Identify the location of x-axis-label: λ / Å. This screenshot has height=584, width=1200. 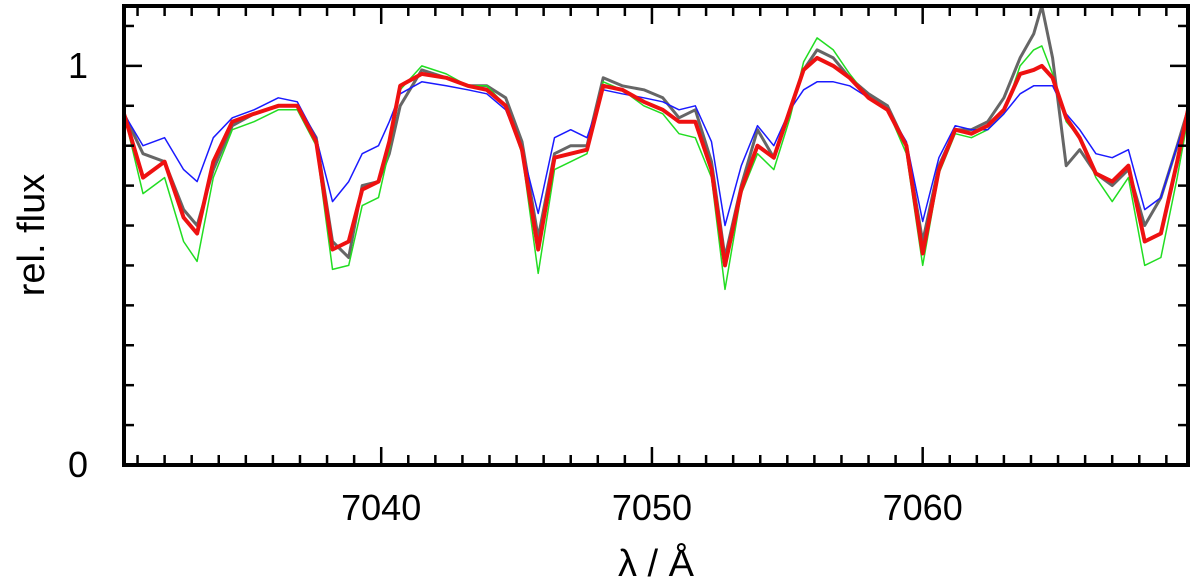
(656, 562).